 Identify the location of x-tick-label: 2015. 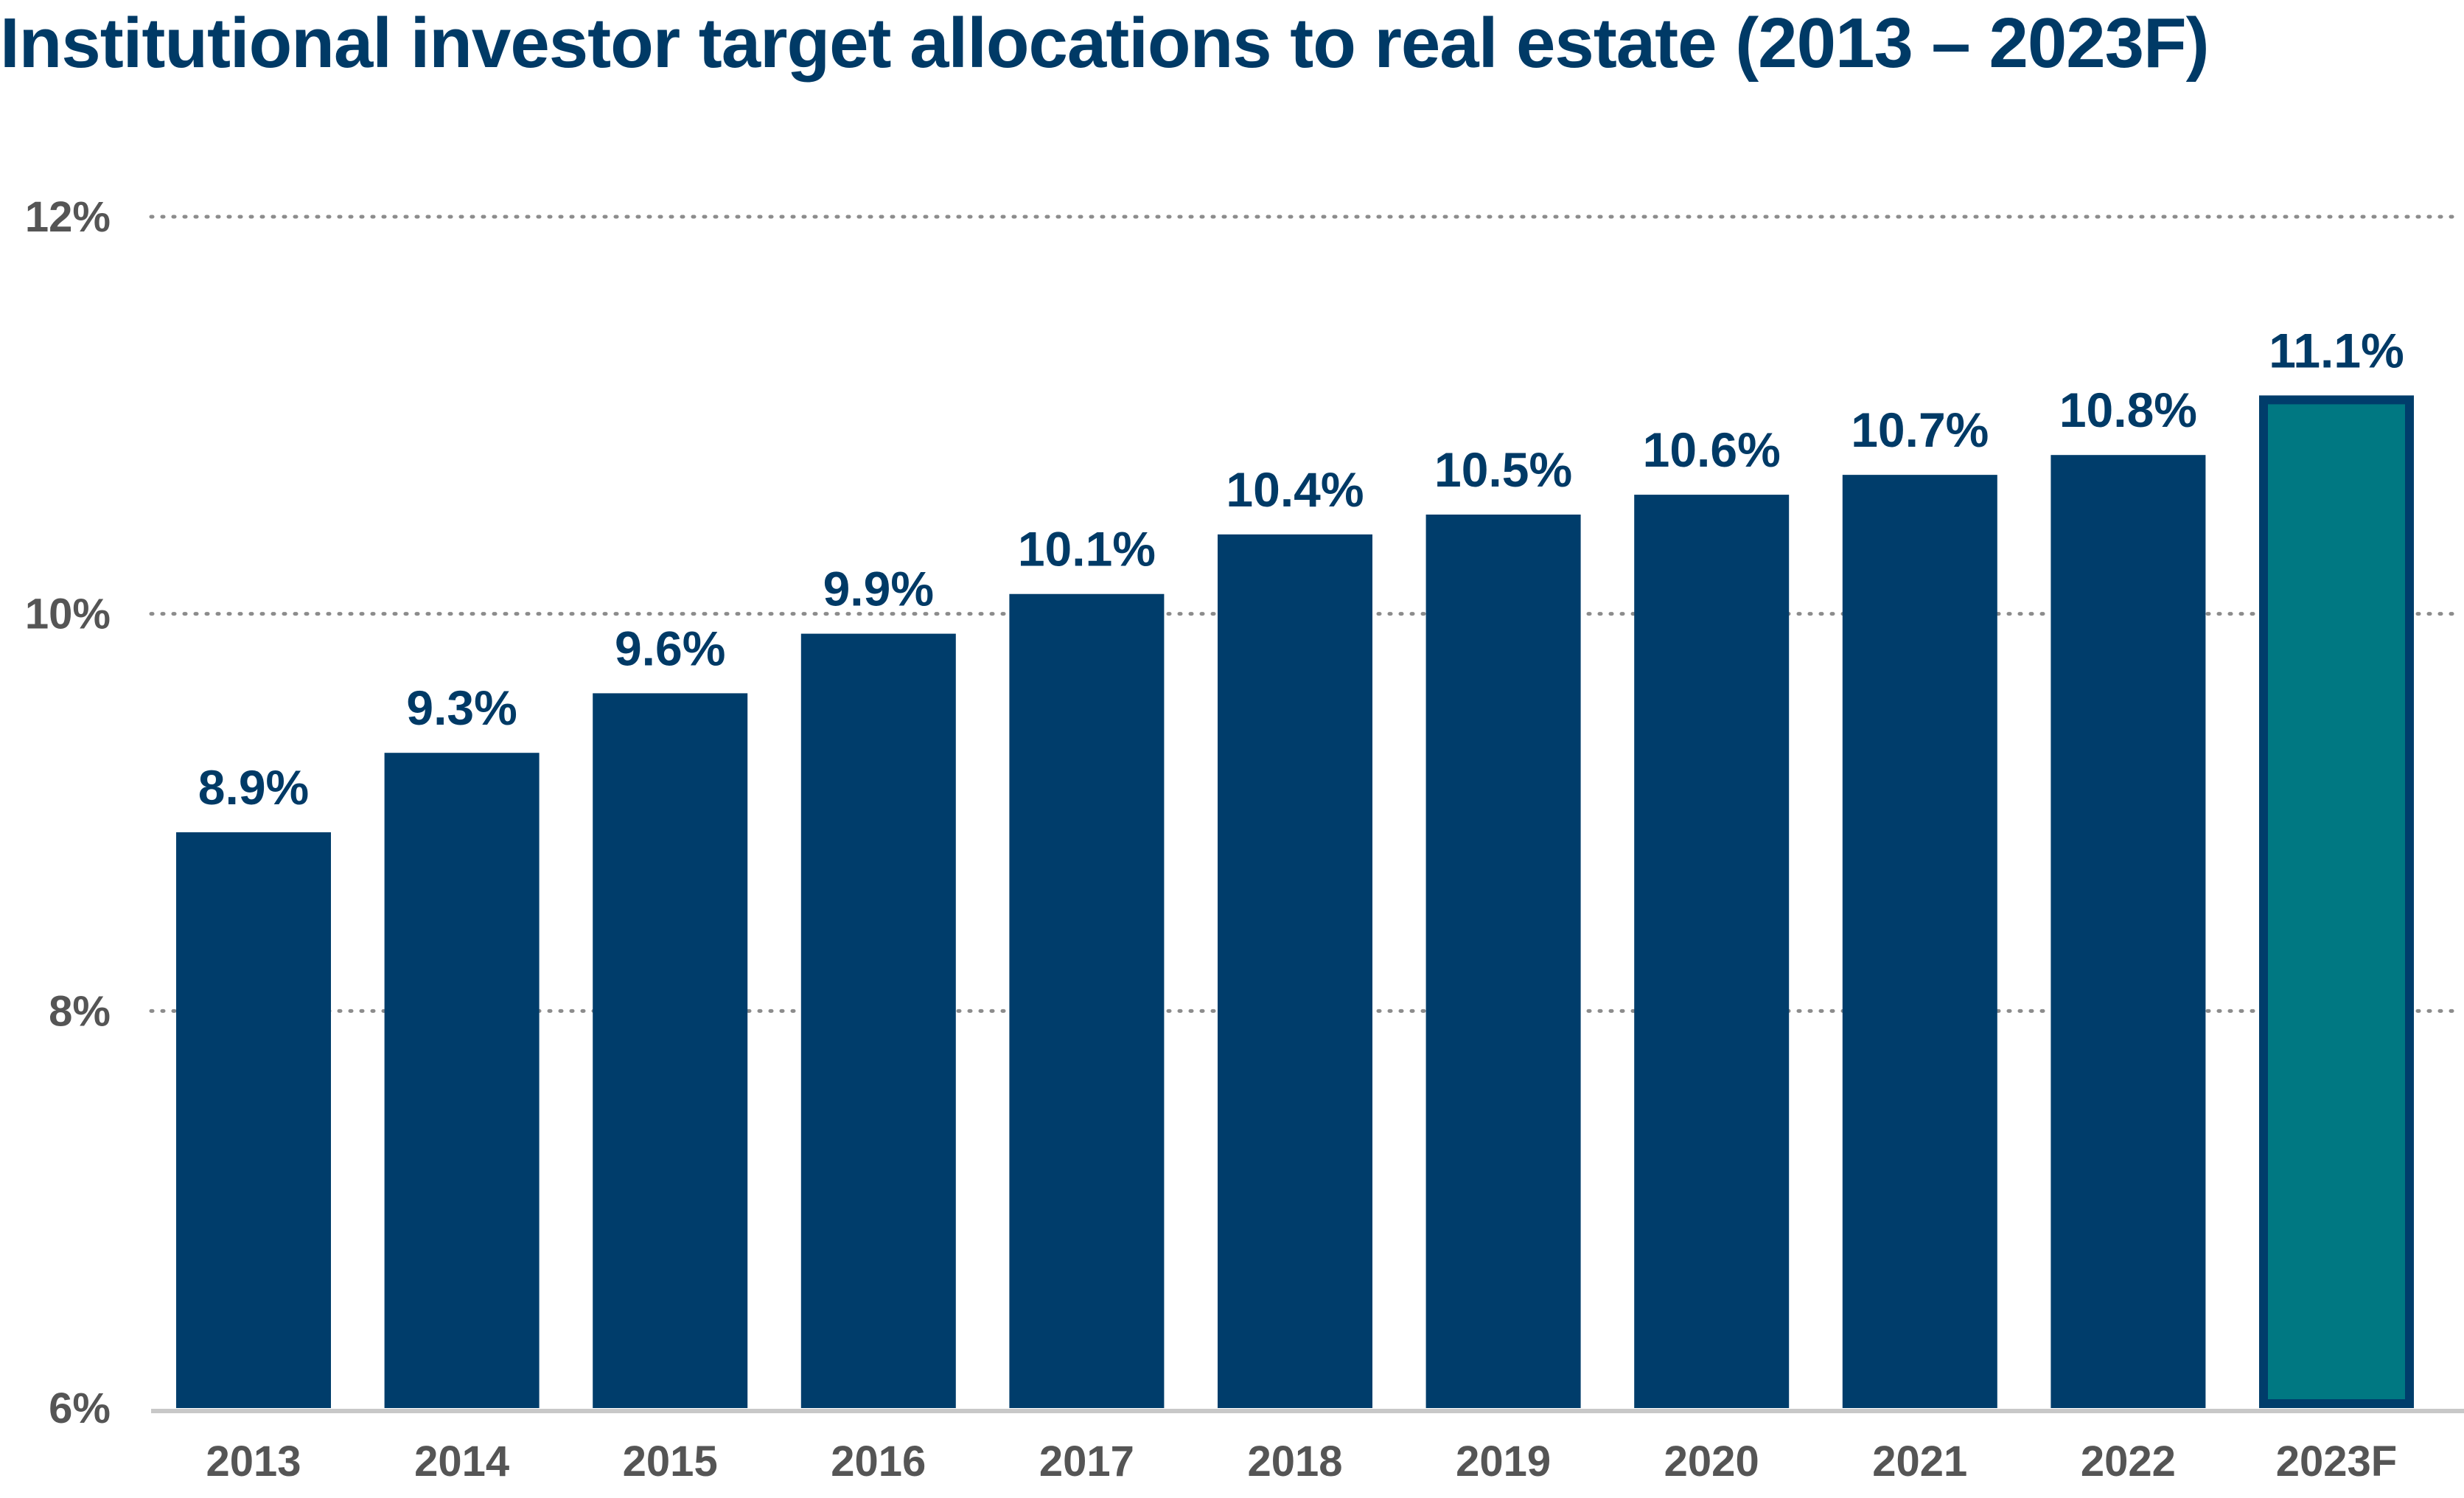
(670, 1461).